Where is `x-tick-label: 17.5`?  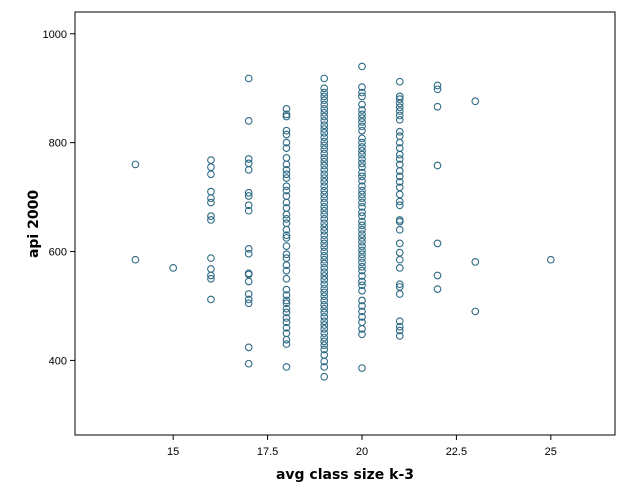
x-tick-label: 17.5 is located at coordinates (267, 452).